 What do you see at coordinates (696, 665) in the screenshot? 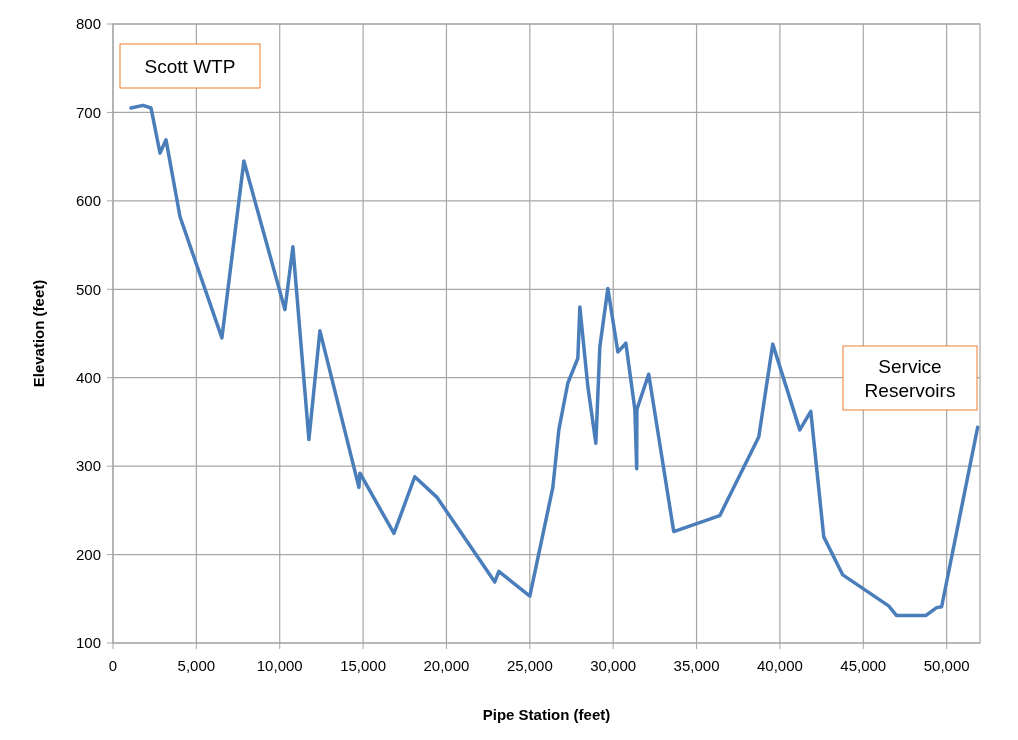
I see `x-tick-label: 35,000` at bounding box center [696, 665].